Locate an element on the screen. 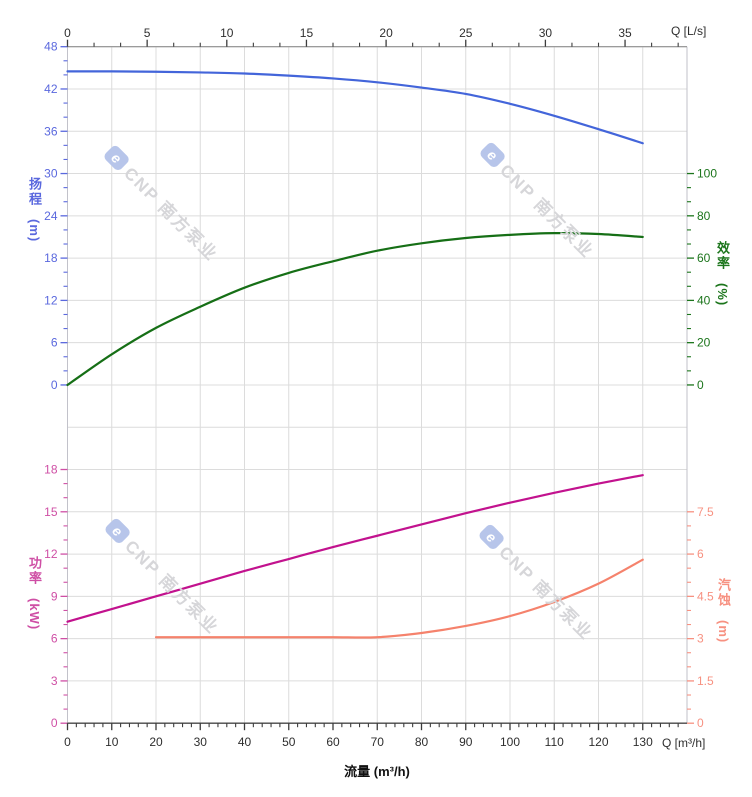 The image size is (752, 797). npsh-axis-title-text: 汽蚀 is located at coordinates (723, 593).